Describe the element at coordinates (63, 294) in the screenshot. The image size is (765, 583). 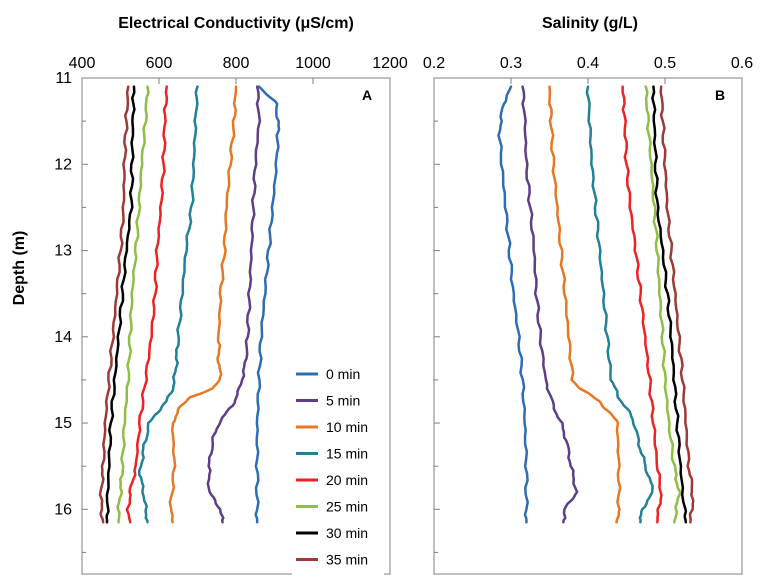
I see `y-axis-tick-labels: 11 12 13 14 15 16` at that location.